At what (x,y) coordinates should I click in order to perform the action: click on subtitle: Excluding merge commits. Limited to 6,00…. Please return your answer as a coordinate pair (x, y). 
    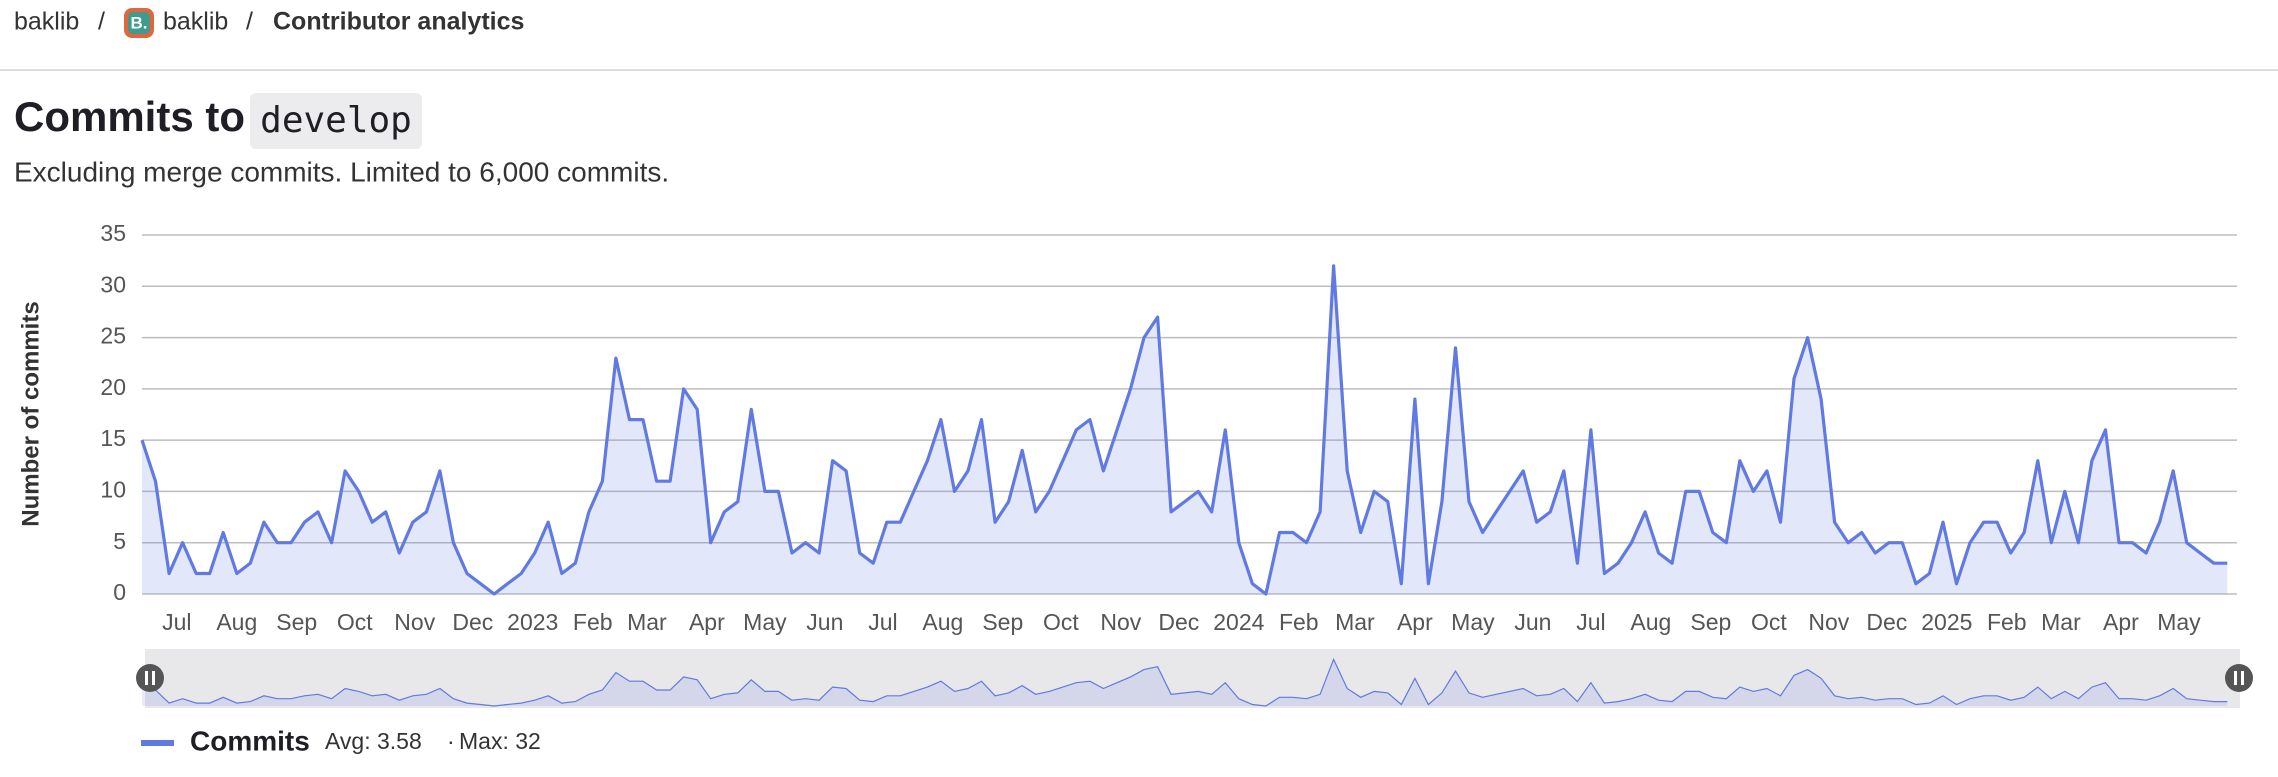
    Looking at the image, I should click on (341, 171).